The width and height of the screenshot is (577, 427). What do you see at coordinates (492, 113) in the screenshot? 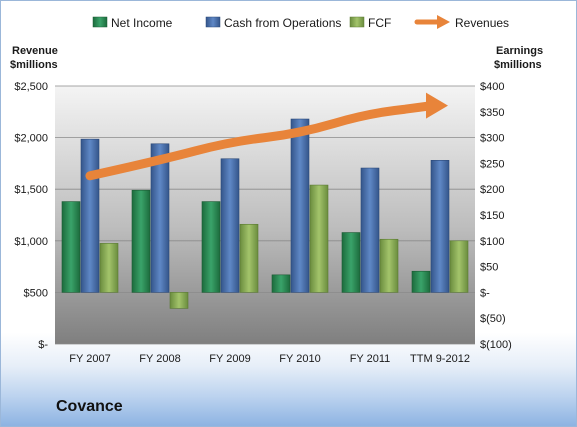
I see `right-tick-label: $350` at bounding box center [492, 113].